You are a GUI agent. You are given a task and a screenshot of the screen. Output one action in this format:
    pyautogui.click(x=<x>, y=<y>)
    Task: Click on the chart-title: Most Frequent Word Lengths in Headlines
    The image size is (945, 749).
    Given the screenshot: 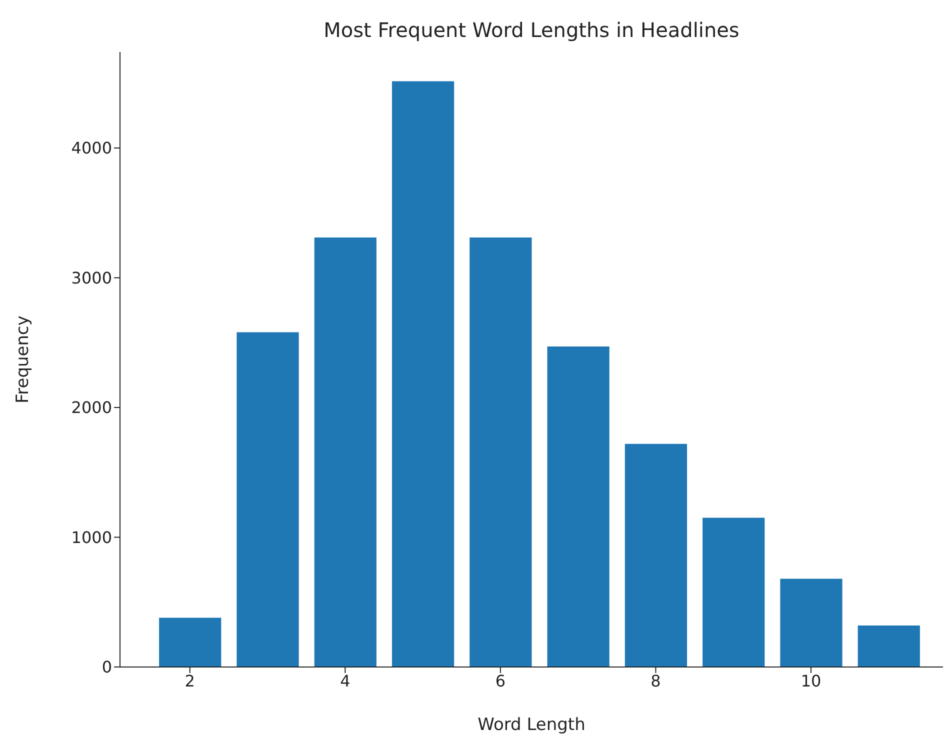 What is the action you would take?
    pyautogui.click(x=531, y=30)
    